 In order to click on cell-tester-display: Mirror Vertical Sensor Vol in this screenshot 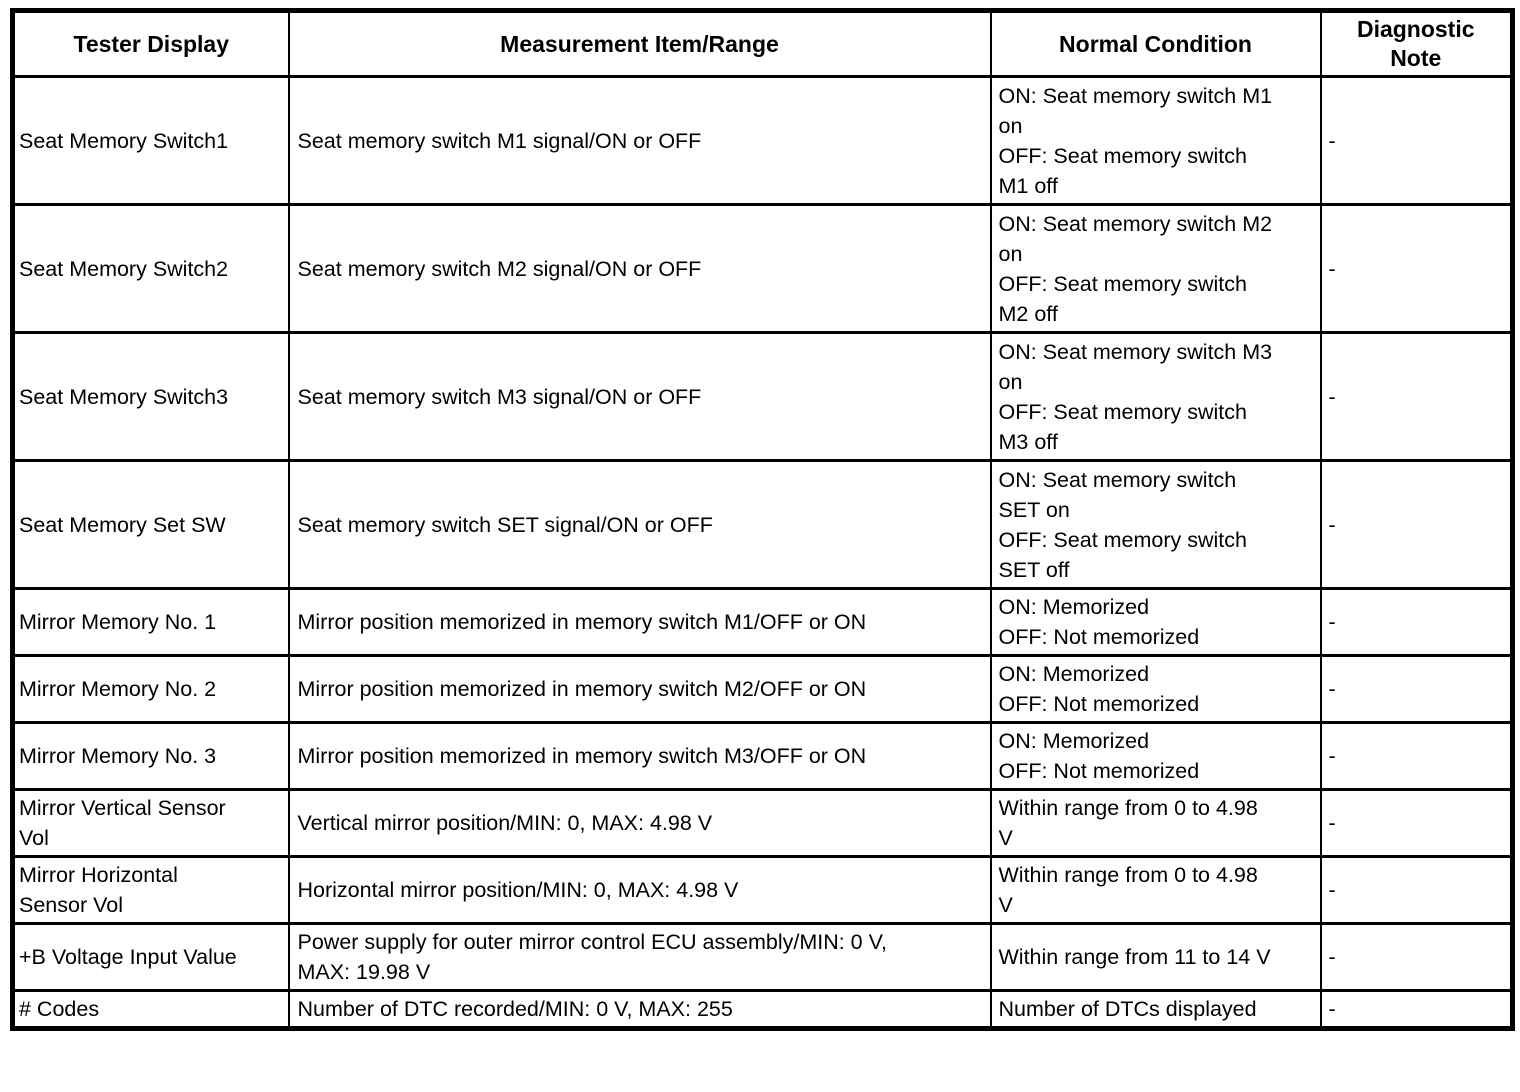, I will do `click(150, 823)`.